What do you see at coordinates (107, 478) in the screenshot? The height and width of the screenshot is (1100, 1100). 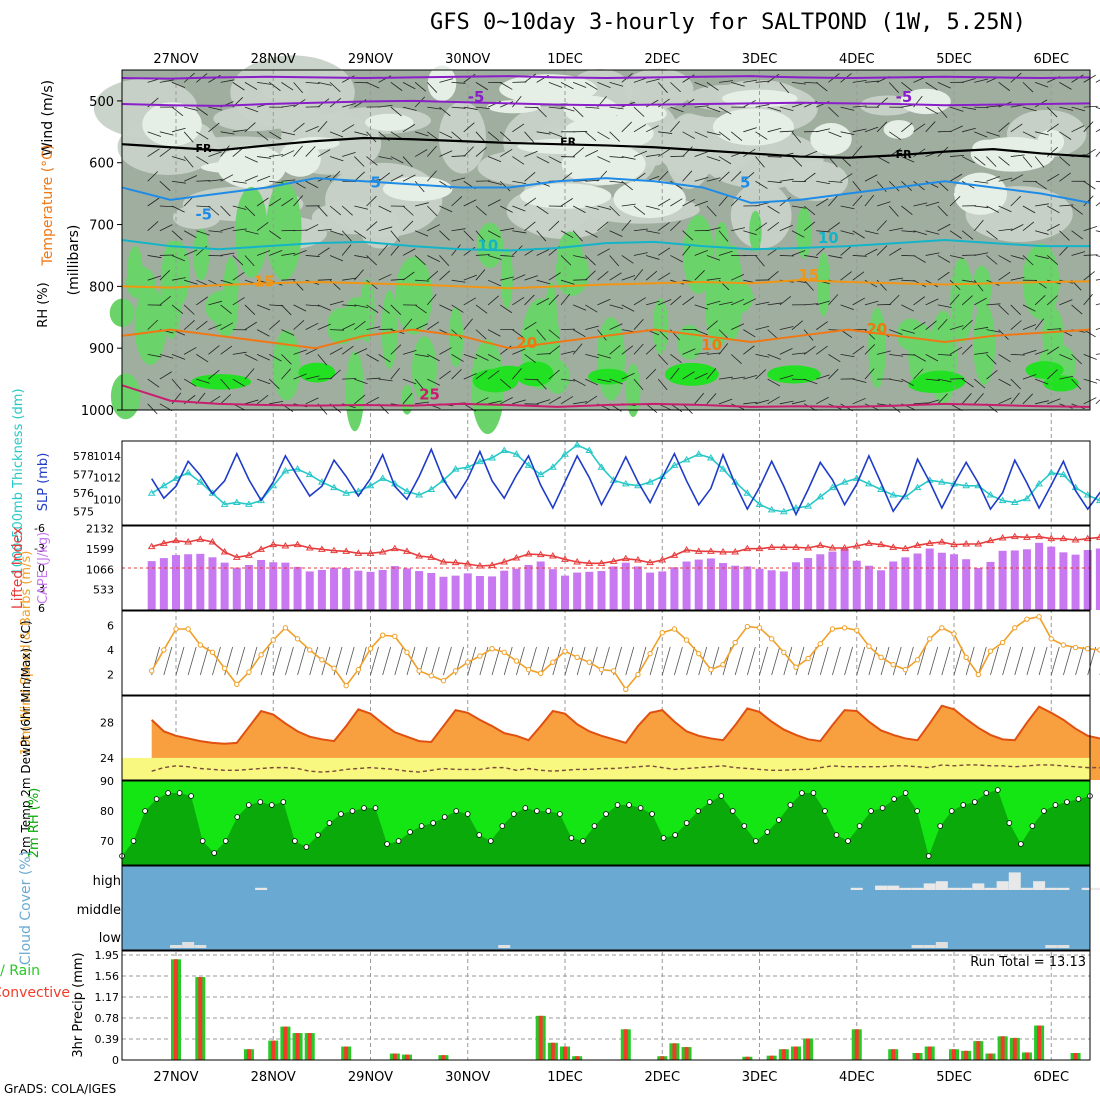 I see `slp-tick: 1012` at bounding box center [107, 478].